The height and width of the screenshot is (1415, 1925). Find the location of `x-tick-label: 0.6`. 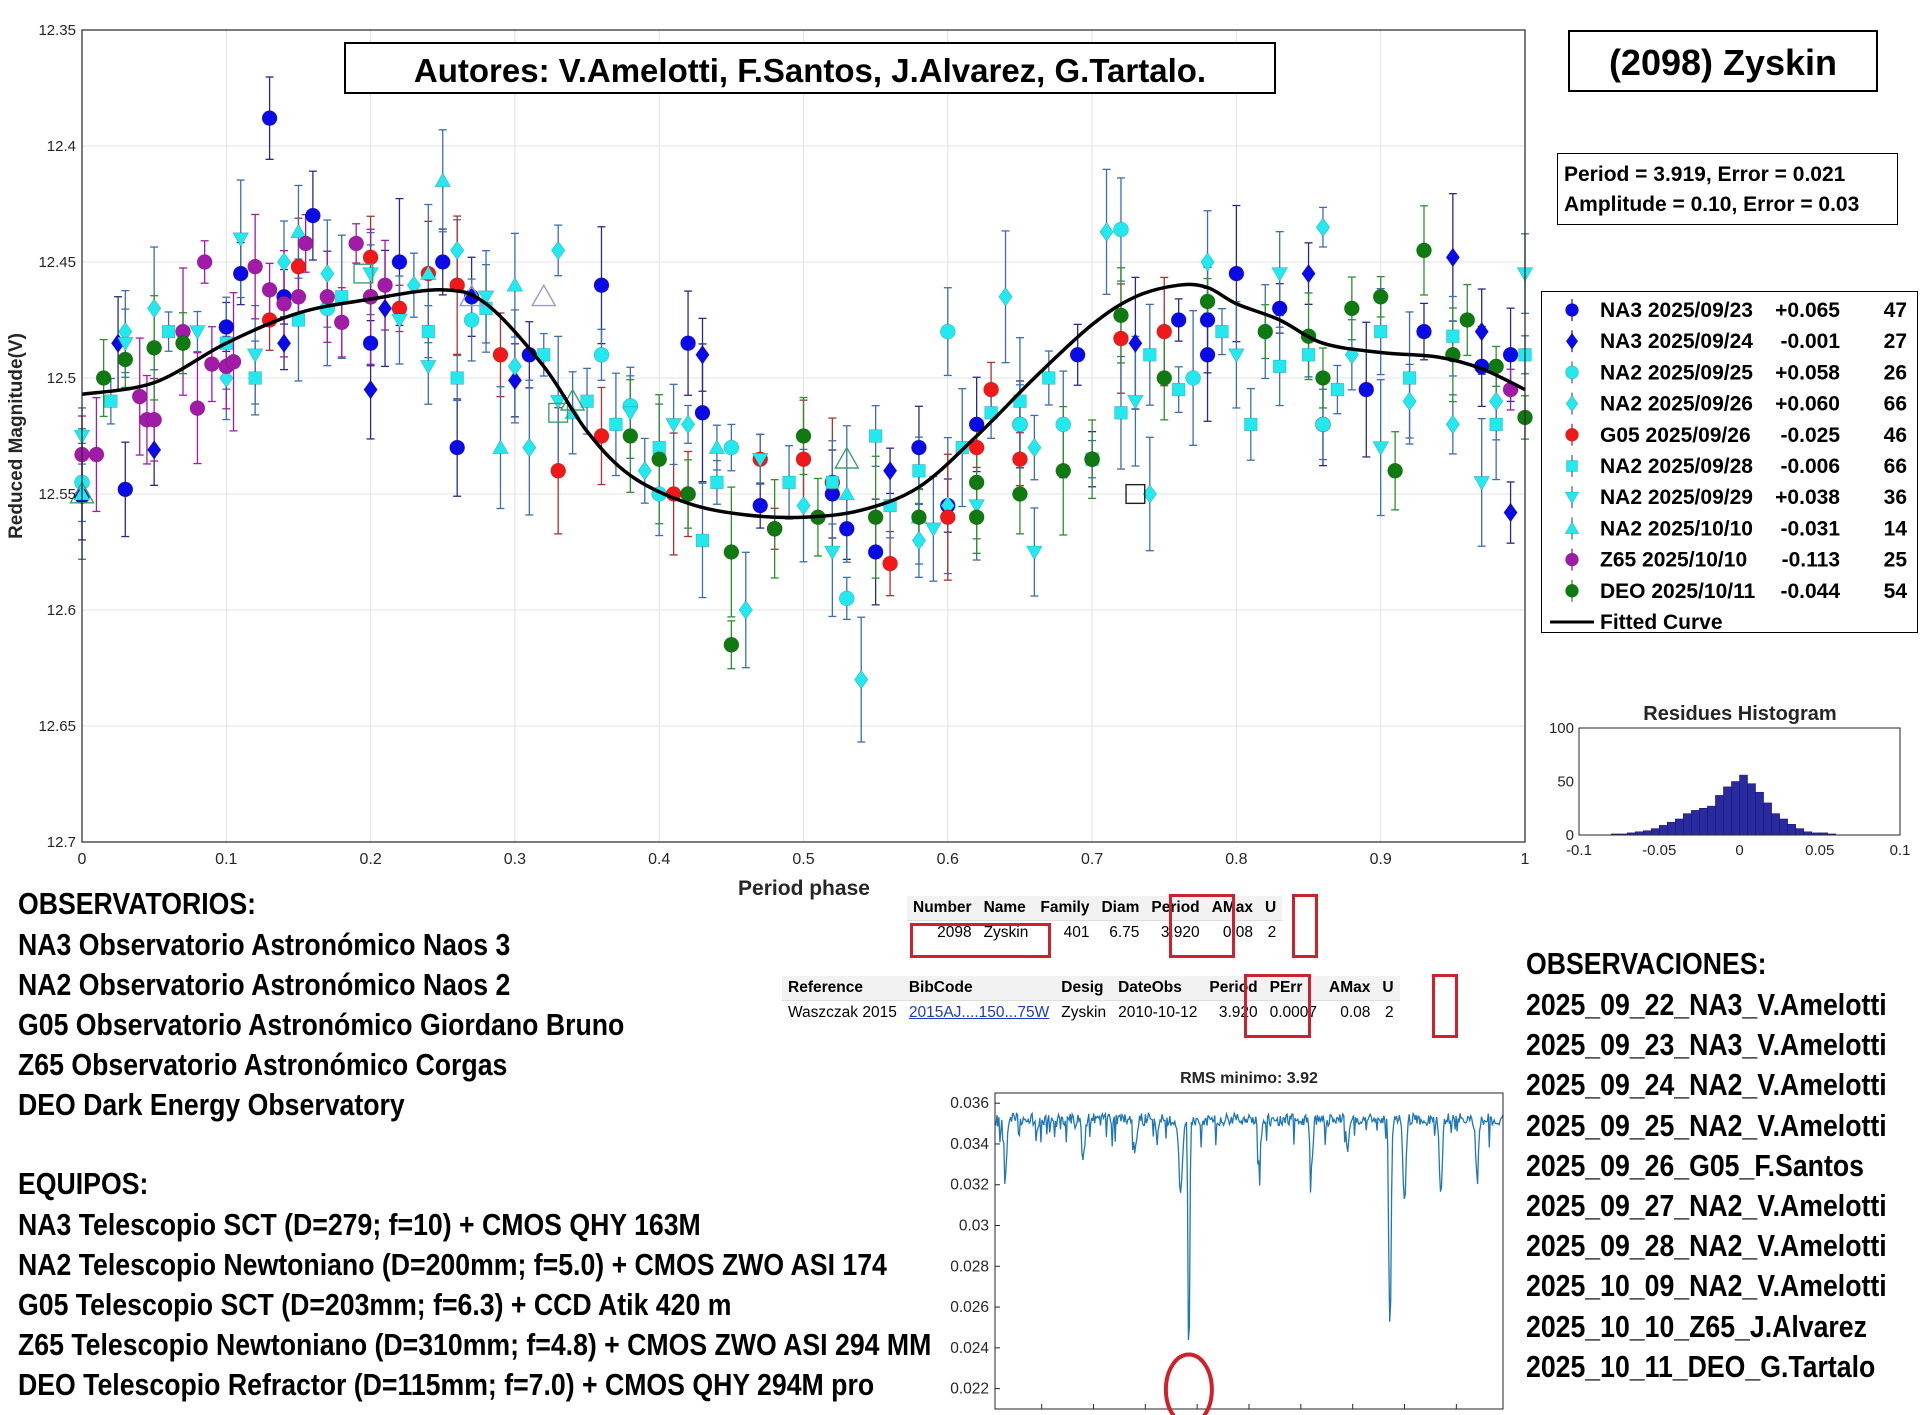

x-tick-label: 0.6 is located at coordinates (948, 859).